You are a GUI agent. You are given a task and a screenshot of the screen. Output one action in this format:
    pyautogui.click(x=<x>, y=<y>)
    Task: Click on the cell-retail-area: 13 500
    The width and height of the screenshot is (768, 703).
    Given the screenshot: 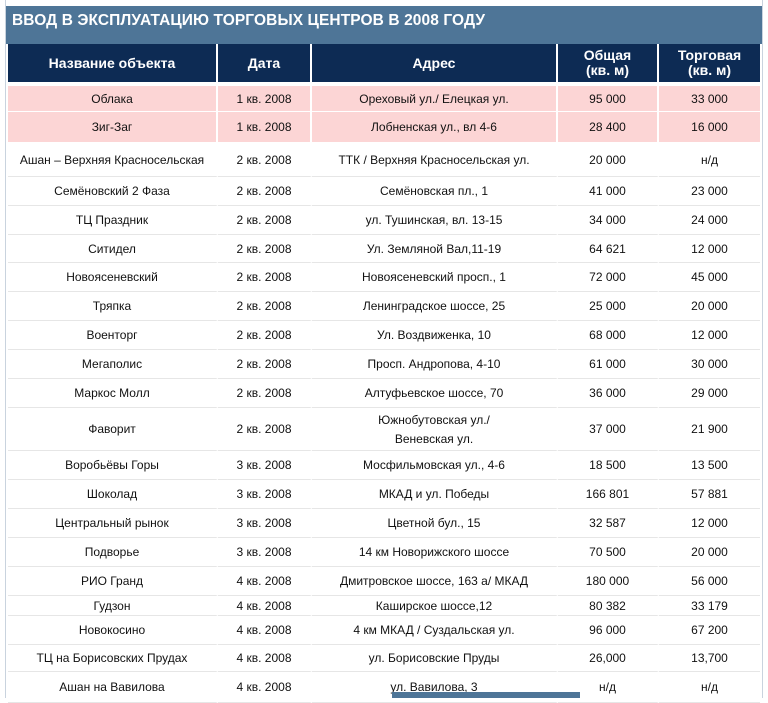 What is the action you would take?
    pyautogui.click(x=709, y=465)
    